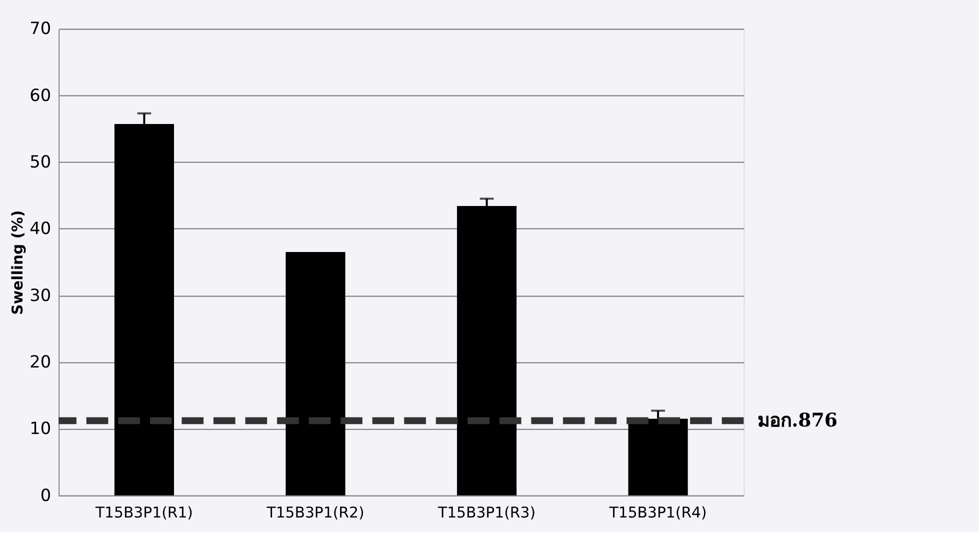  I want to click on y-tick-label: 60, so click(41, 94).